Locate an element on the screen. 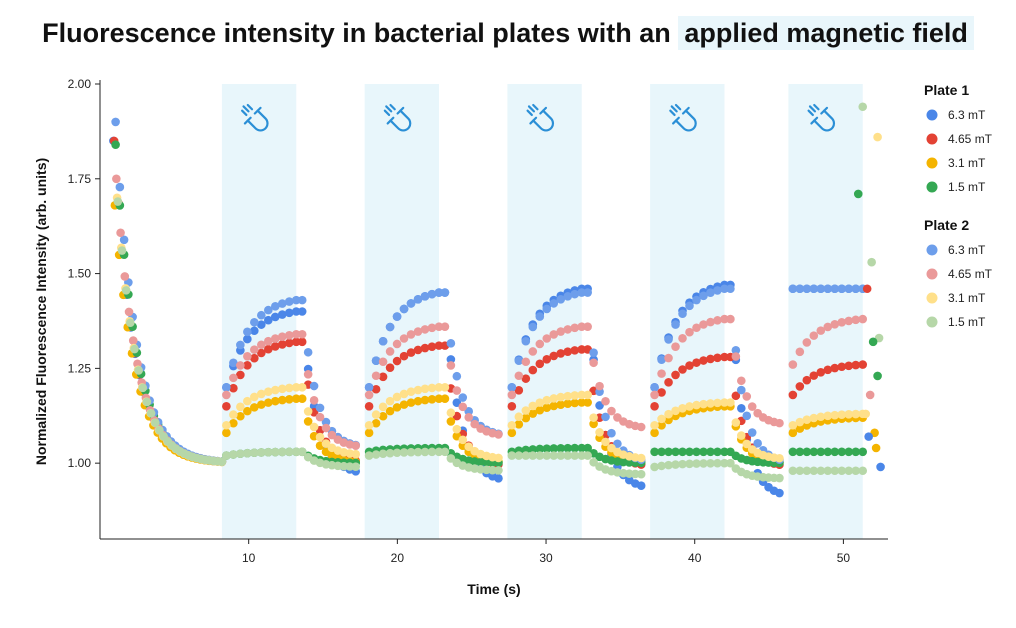 This screenshot has width=1016, height=628. y-tick-label: 2.00 is located at coordinates (80, 84).